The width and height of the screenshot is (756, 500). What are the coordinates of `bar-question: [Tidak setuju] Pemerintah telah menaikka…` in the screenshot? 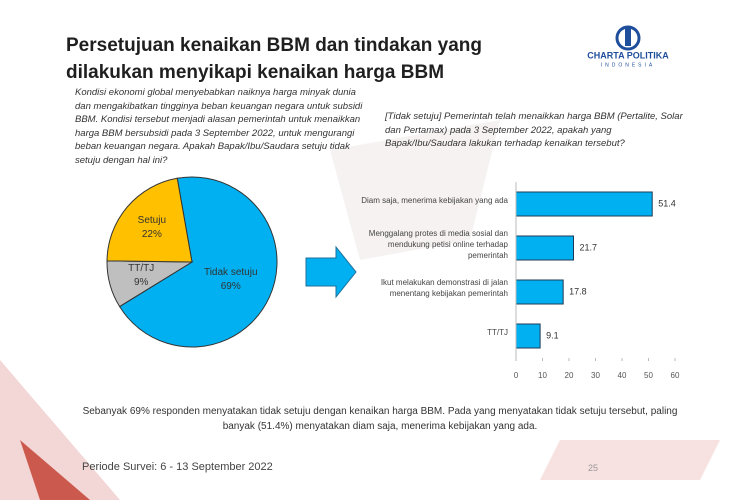 It's located at (534, 130).